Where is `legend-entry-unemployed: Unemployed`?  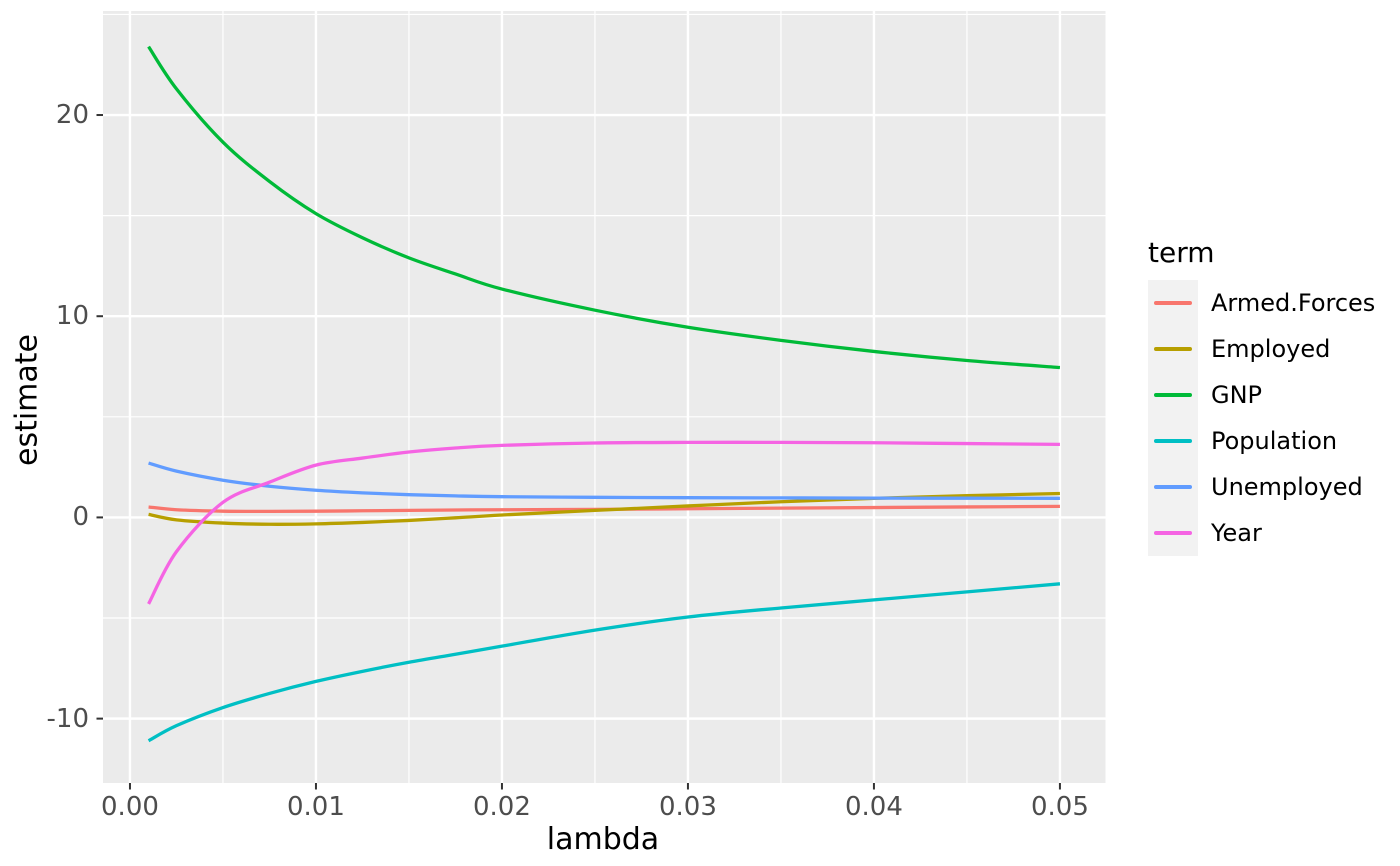 legend-entry-unemployed: Unemployed is located at coordinates (1261, 487).